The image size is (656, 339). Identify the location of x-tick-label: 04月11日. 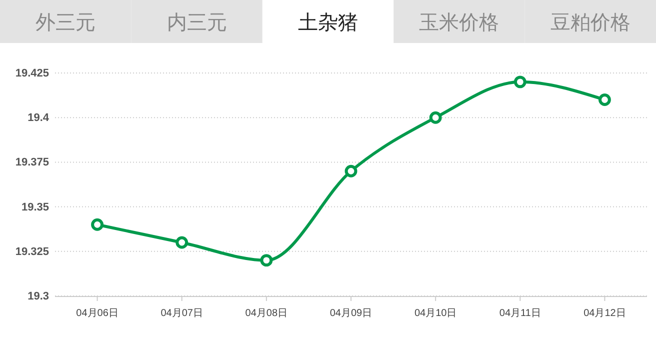
(520, 314).